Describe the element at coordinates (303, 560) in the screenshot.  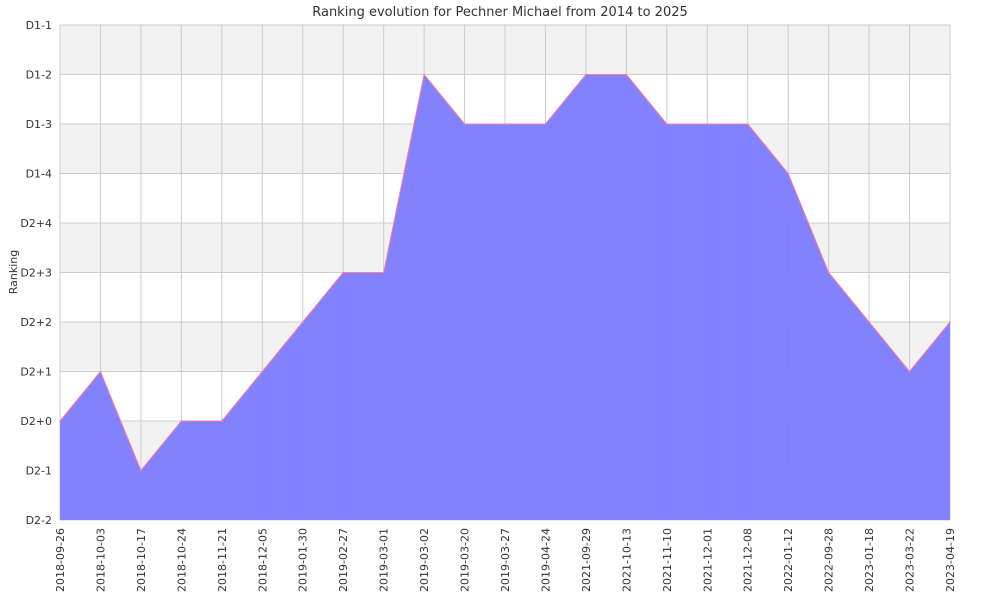
I see `x-tick-label: 2019-01-30` at that location.